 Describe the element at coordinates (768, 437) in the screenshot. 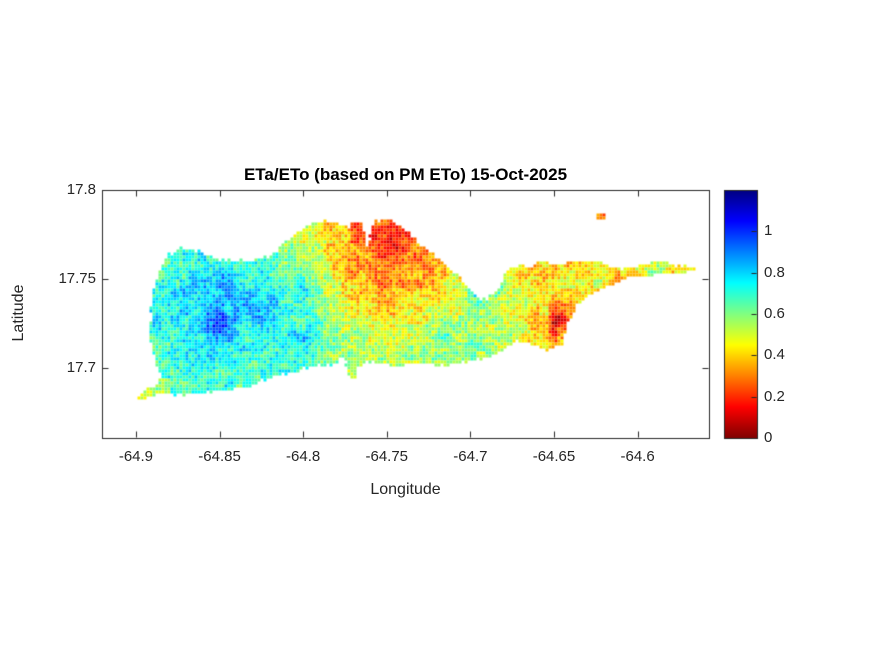

I see `colorbar-tick-label: 0` at that location.